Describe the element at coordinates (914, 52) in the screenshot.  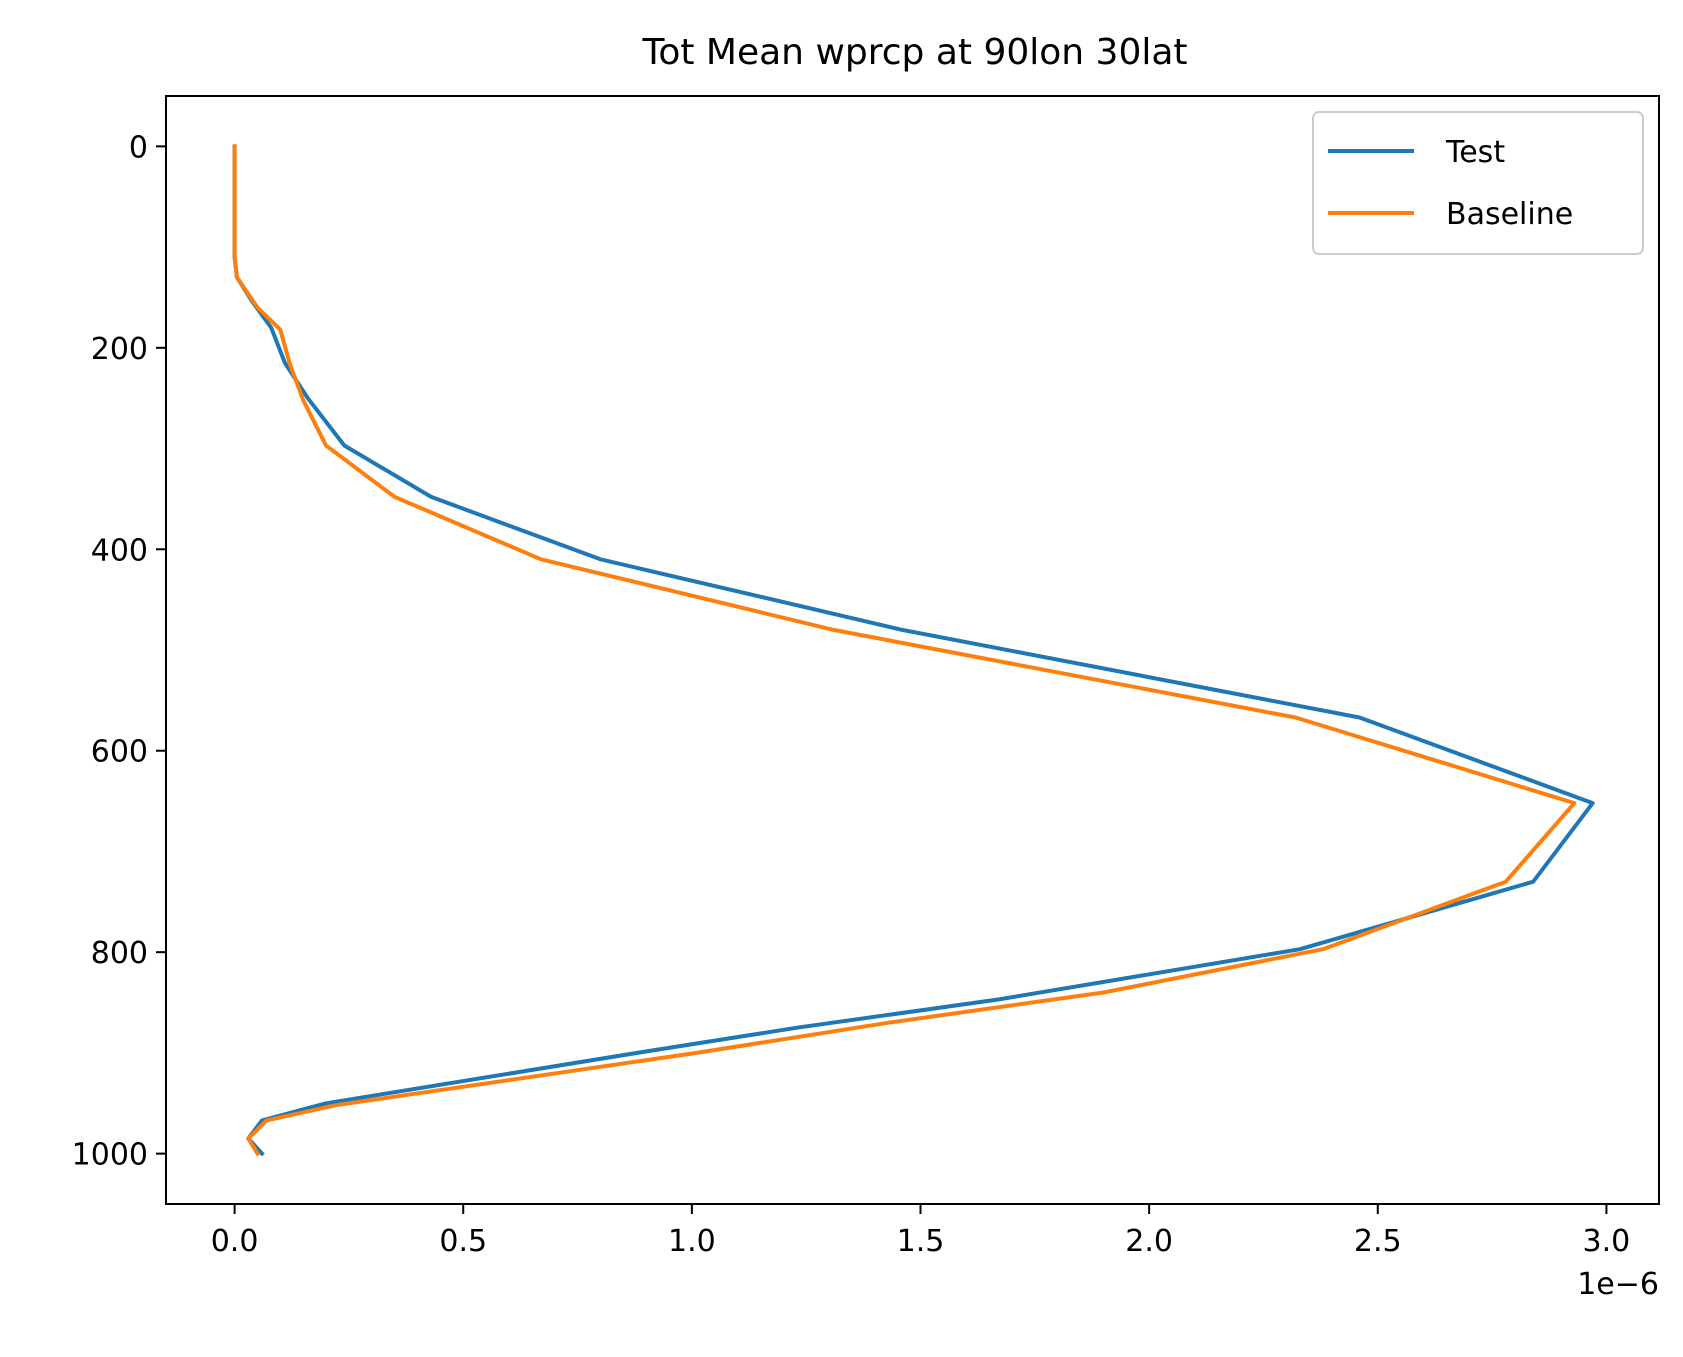
I see `chart-title: Tot Mean wprcp at 90lon 30lat` at that location.